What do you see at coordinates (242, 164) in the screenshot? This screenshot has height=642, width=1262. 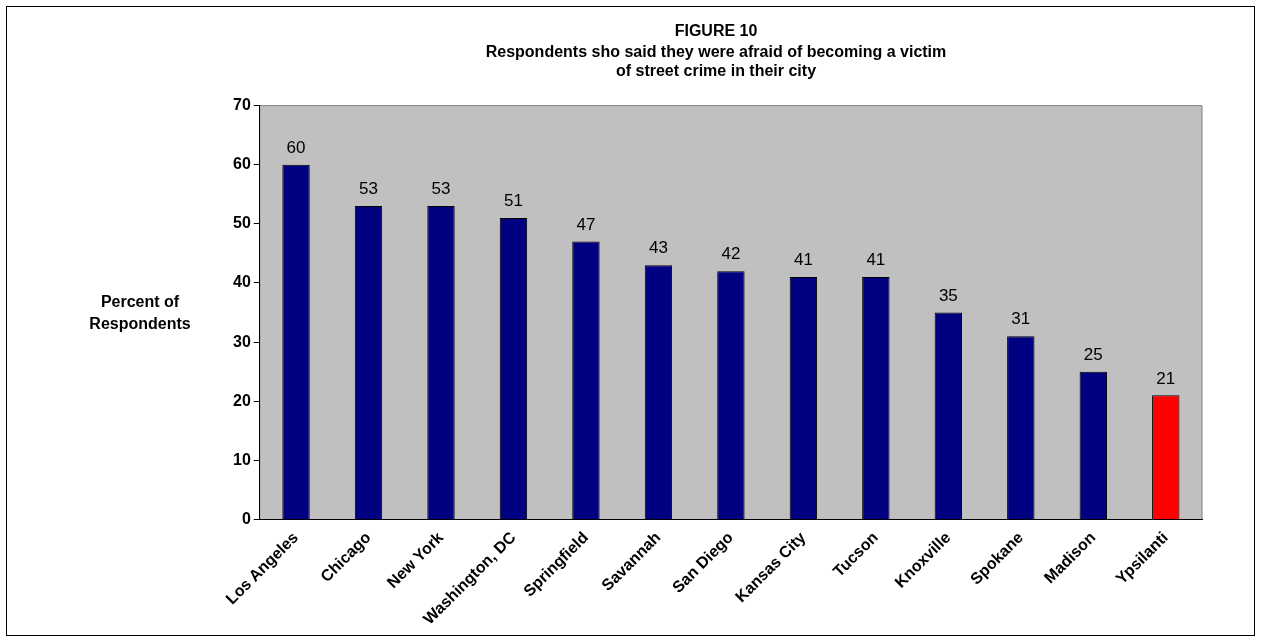 I see `y-tick-label: 60` at bounding box center [242, 164].